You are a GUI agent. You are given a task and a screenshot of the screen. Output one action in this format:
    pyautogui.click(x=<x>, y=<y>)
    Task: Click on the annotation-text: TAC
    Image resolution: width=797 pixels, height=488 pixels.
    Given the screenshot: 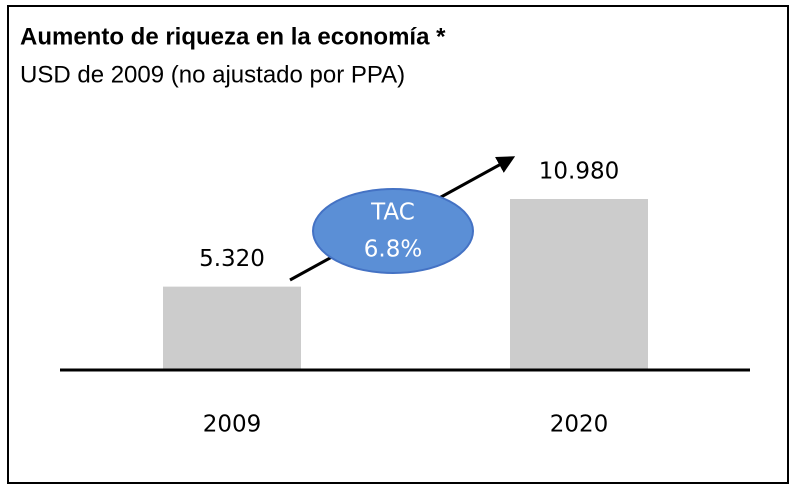 What is the action you would take?
    pyautogui.click(x=392, y=213)
    